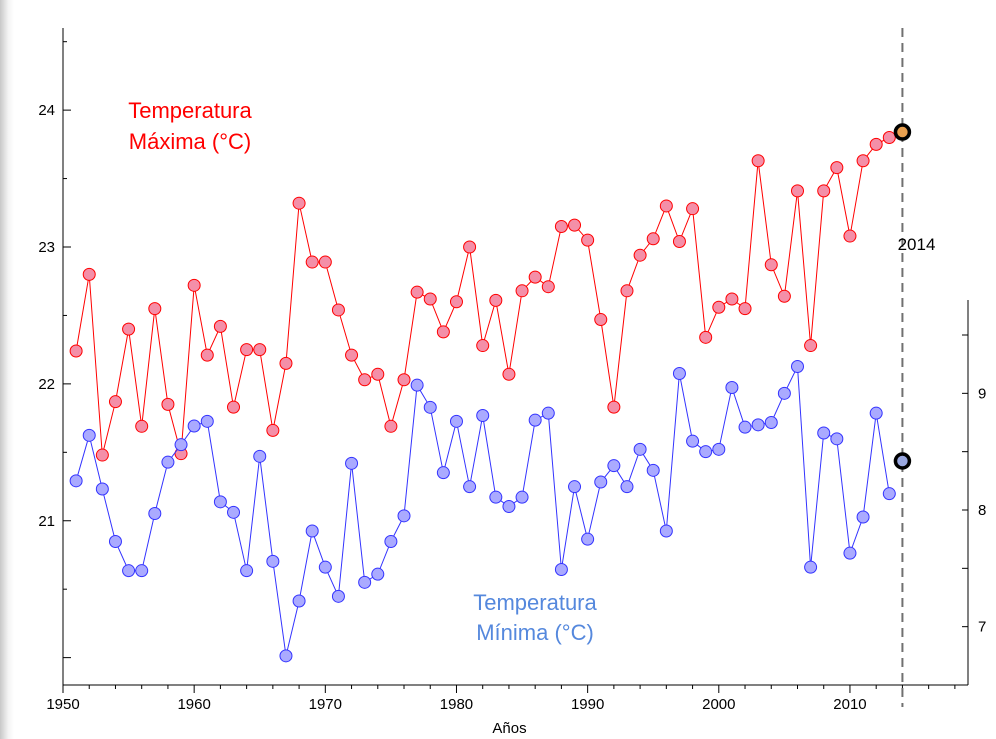 The width and height of the screenshot is (996, 739). I want to click on marker-year-label: 2014, so click(917, 244).